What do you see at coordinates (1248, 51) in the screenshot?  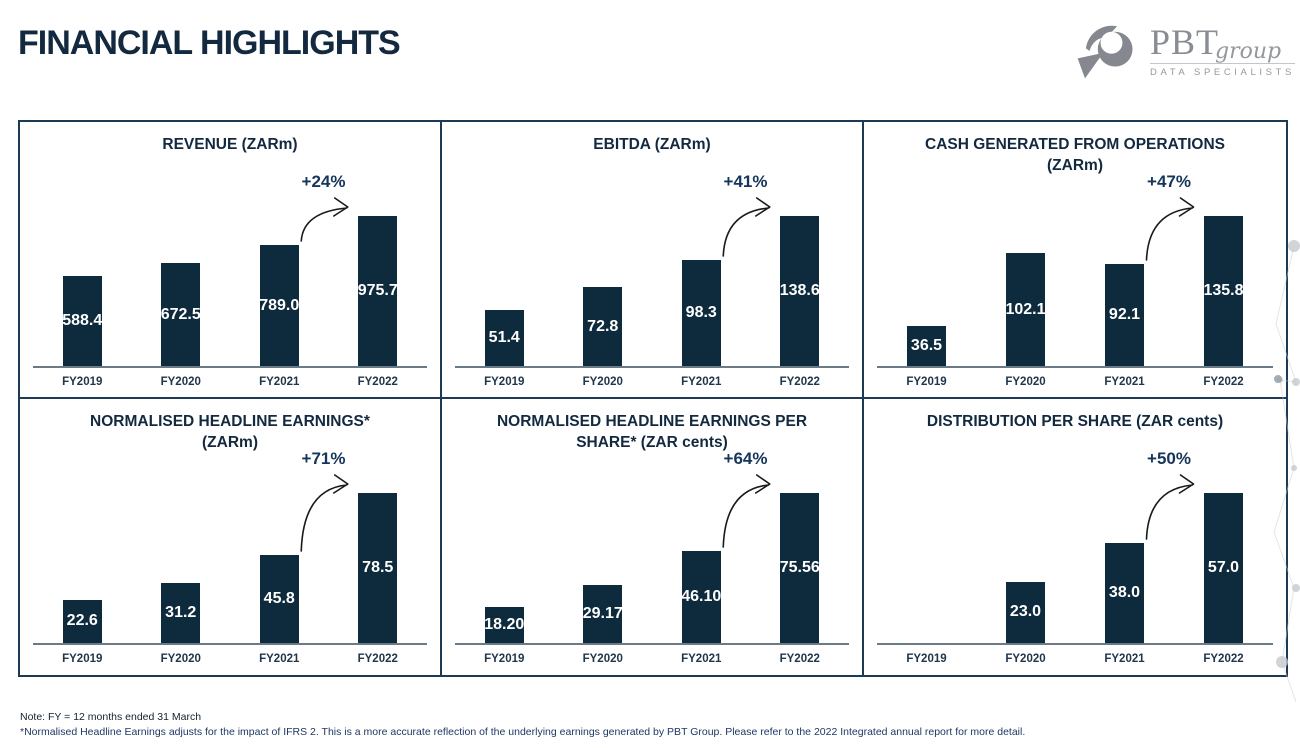 I see `logo-suffix: group` at bounding box center [1248, 51].